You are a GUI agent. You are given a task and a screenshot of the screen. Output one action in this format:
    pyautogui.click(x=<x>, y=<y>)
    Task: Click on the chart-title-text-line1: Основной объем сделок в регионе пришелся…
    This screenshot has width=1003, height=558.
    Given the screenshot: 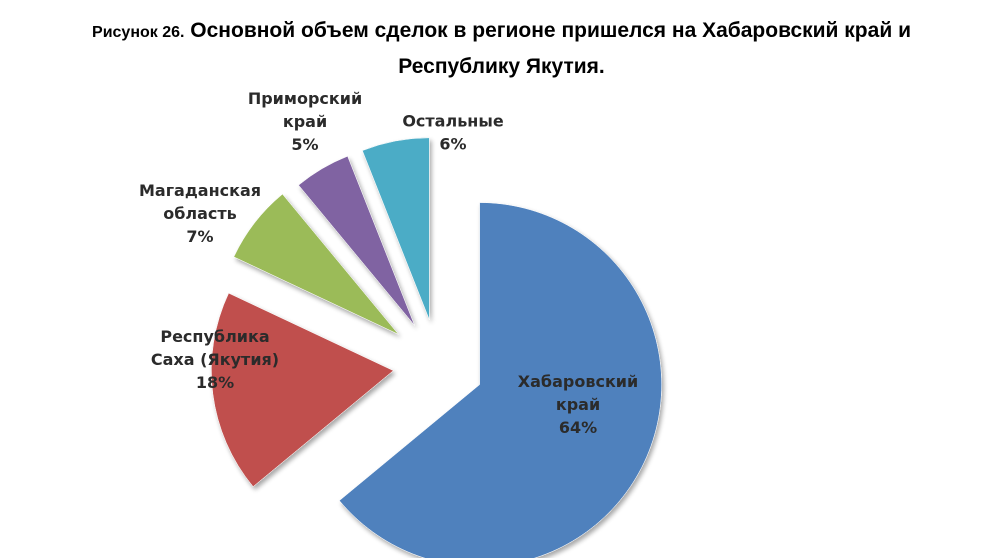 What is the action you would take?
    pyautogui.click(x=550, y=30)
    